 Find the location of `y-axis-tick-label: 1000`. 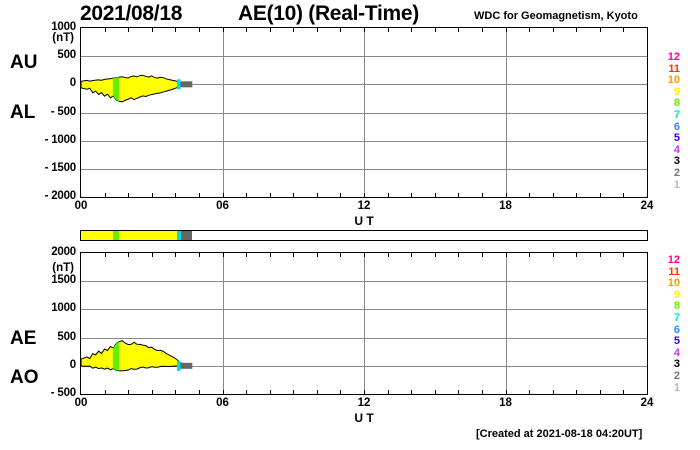

y-axis-tick-label: 1000 is located at coordinates (63, 308).